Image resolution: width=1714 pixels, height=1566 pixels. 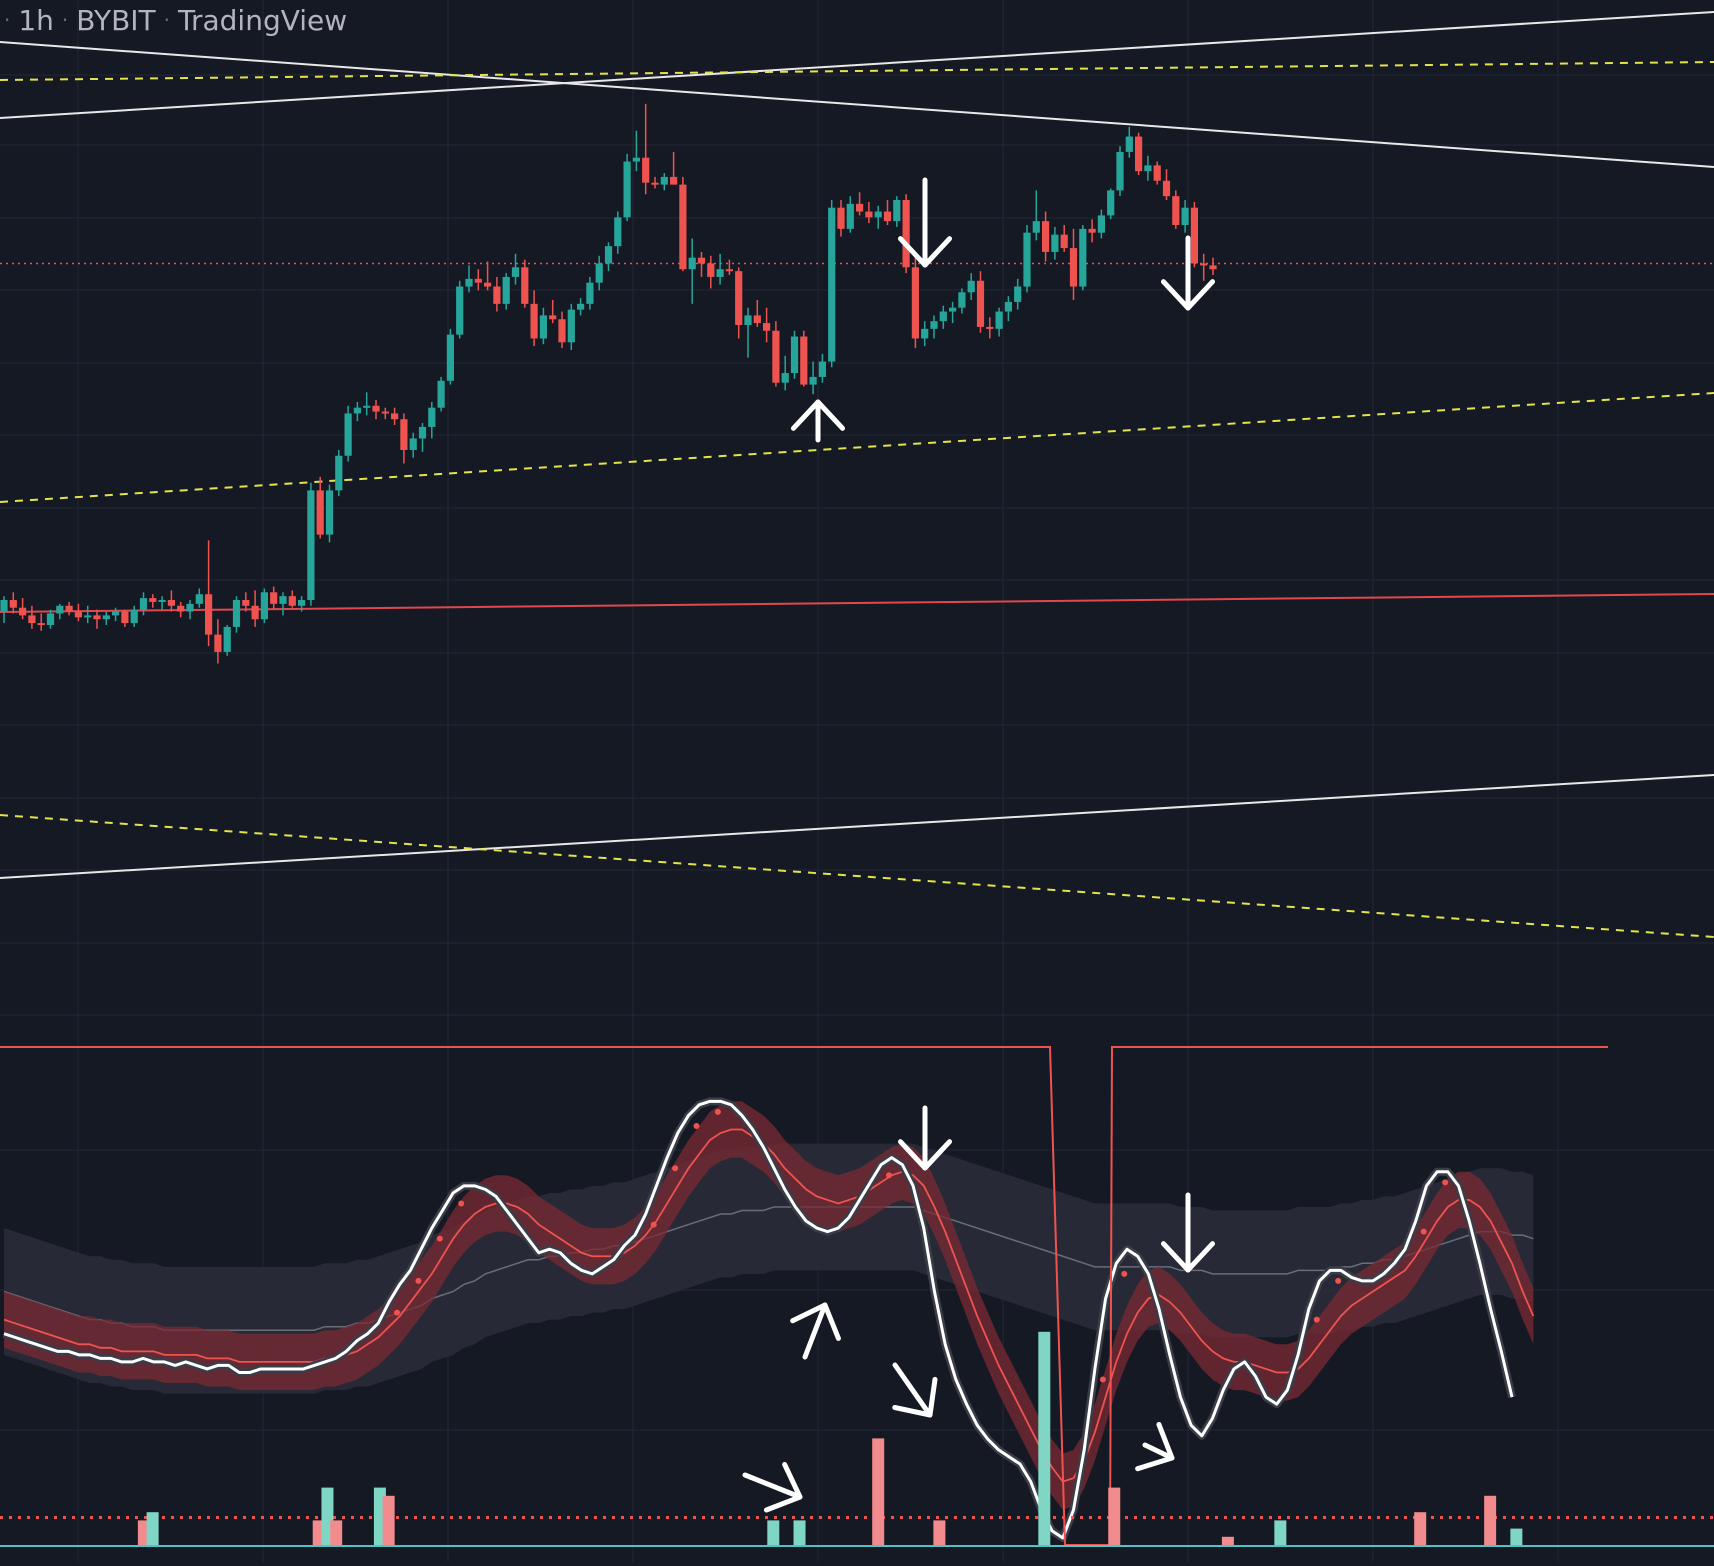 What do you see at coordinates (830, 1438) in the screenshot?
I see `histogram` at bounding box center [830, 1438].